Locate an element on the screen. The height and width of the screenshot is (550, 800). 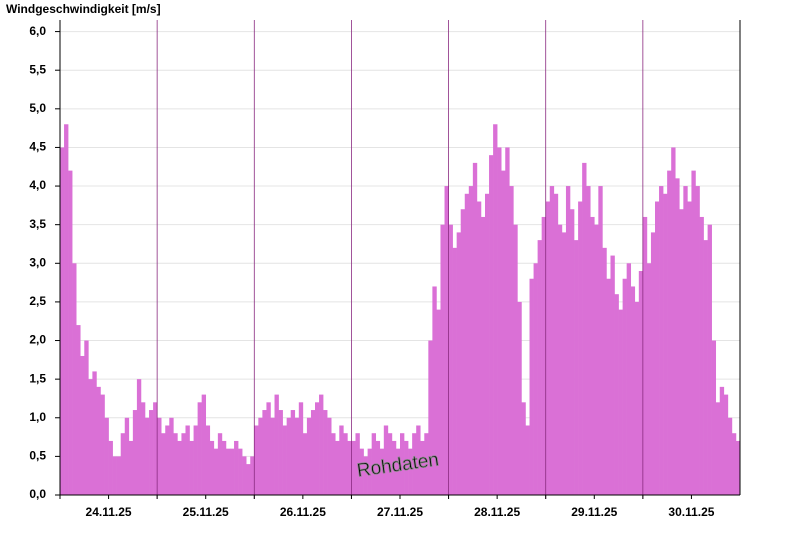
y-tick-label: 2,5 is located at coordinates (37, 301).